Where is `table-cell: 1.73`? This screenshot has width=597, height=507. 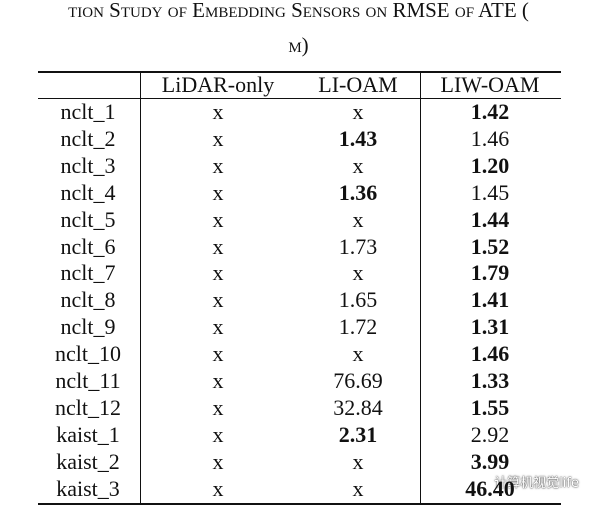
table-cell: 1.73 is located at coordinates (358, 246).